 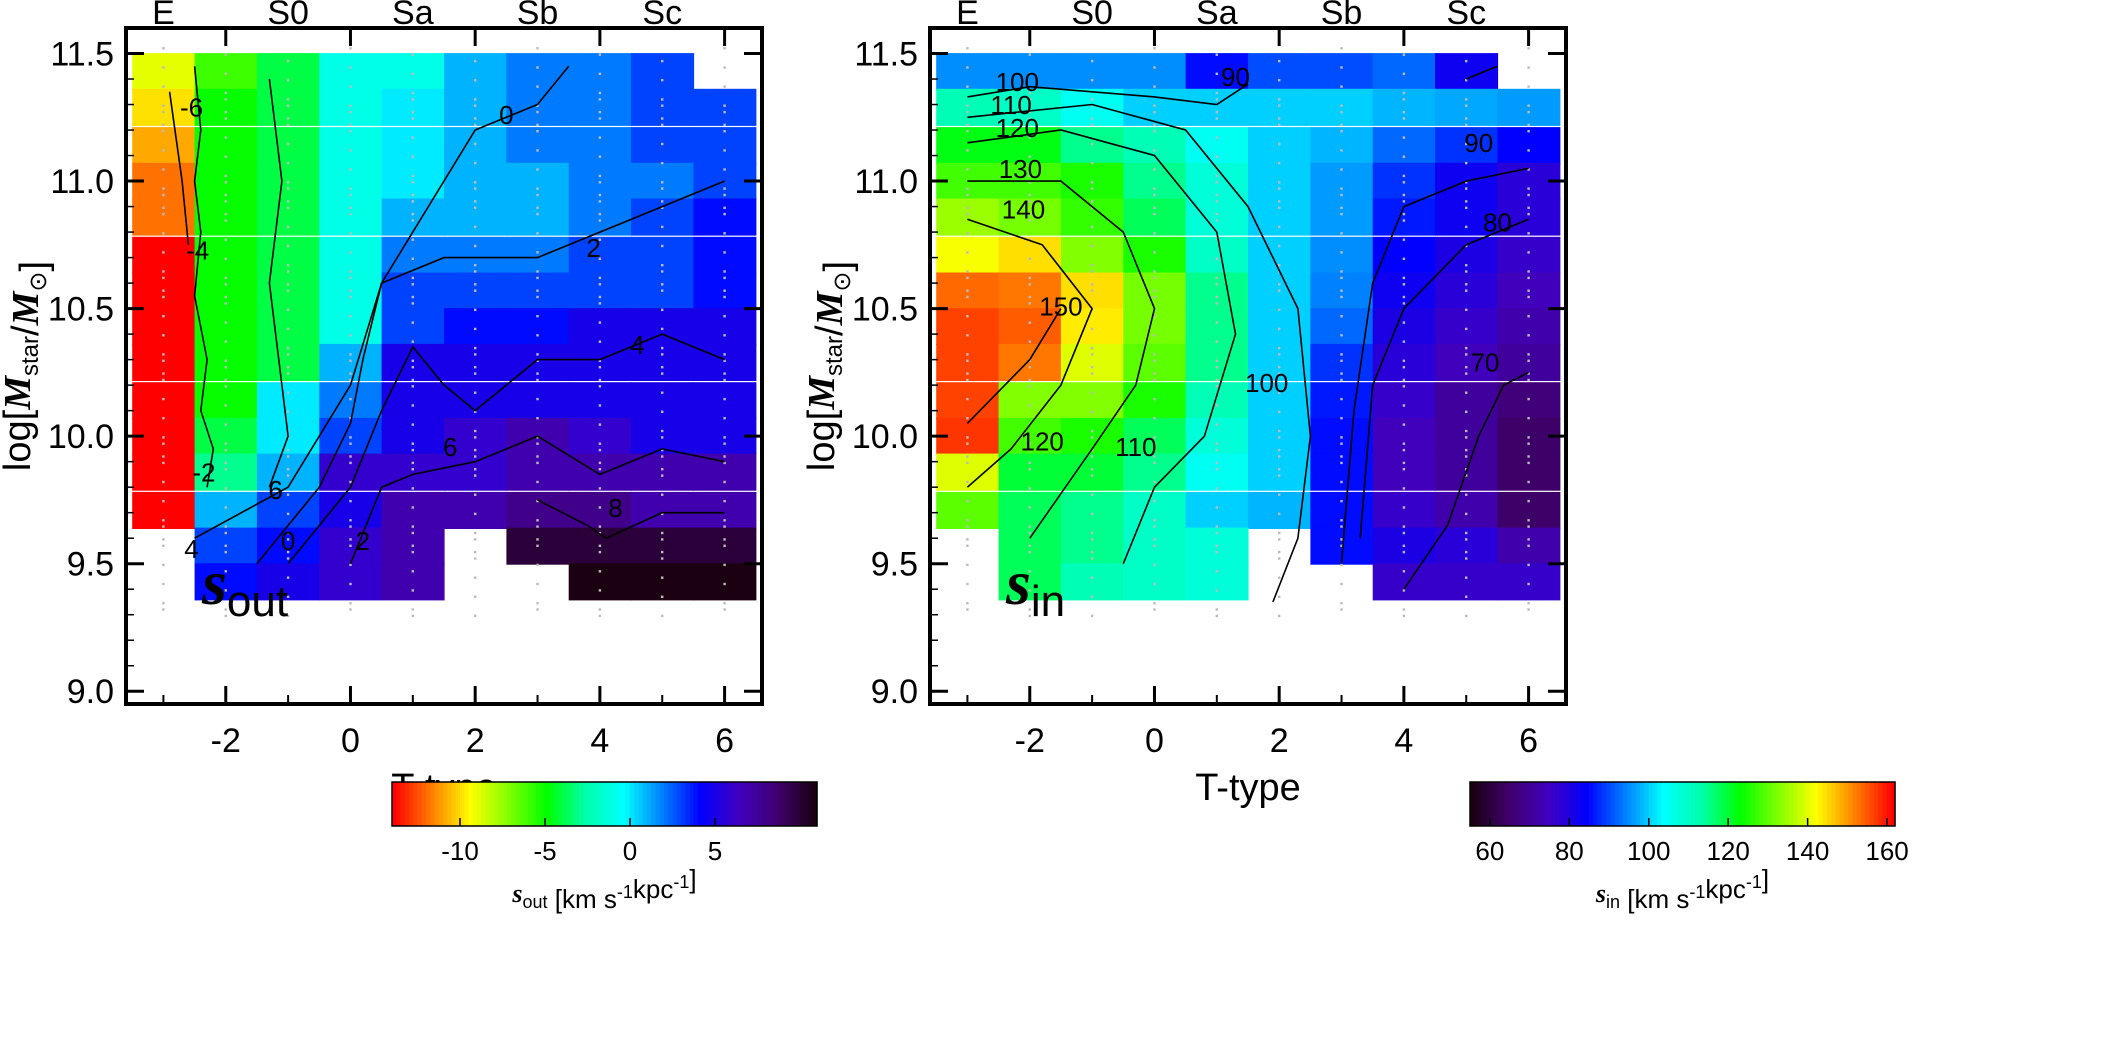 I want to click on panel-label: sout, so click(x=244, y=586).